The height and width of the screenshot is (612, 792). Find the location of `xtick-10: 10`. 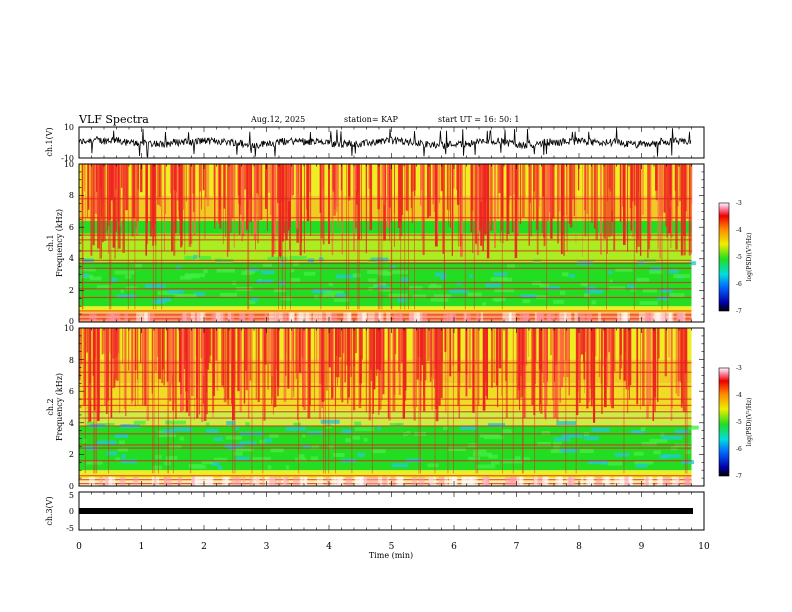

xtick-10: 10 is located at coordinates (704, 547).